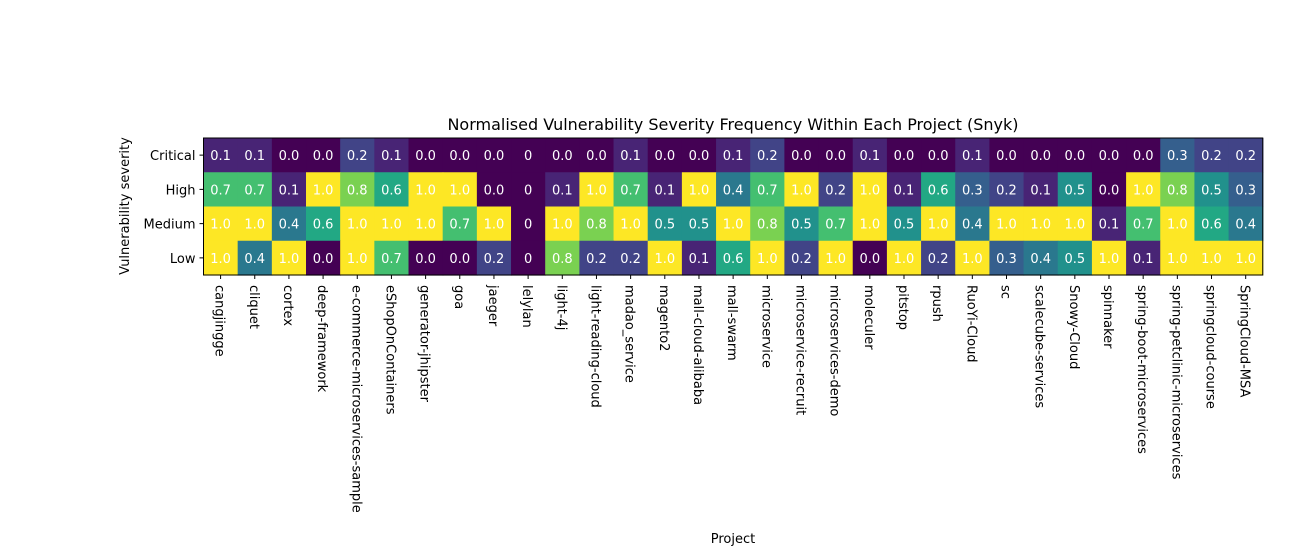 The image size is (1300, 550). What do you see at coordinates (174, 208) in the screenshot?
I see `y-axis-ticks: Critical High Medium Low` at bounding box center [174, 208].